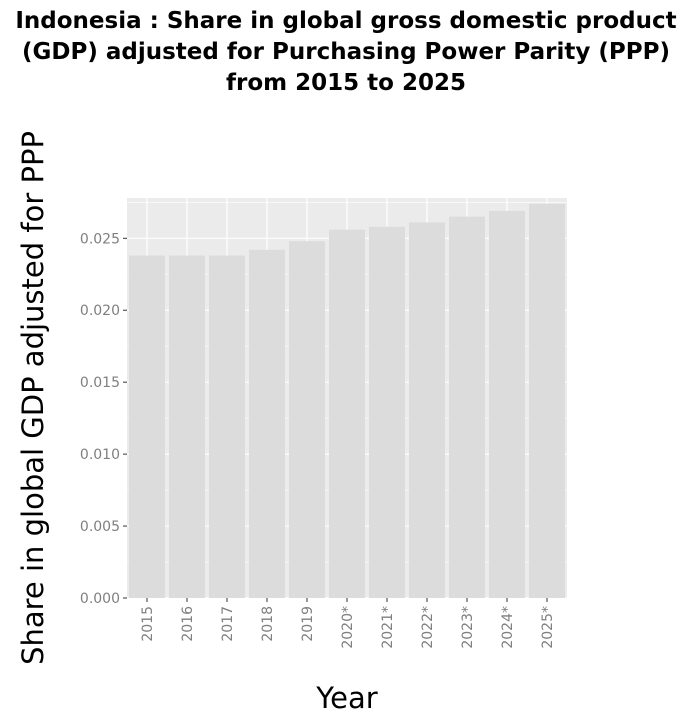  Describe the element at coordinates (547, 400) in the screenshot. I see `bar-2025-projected` at that location.